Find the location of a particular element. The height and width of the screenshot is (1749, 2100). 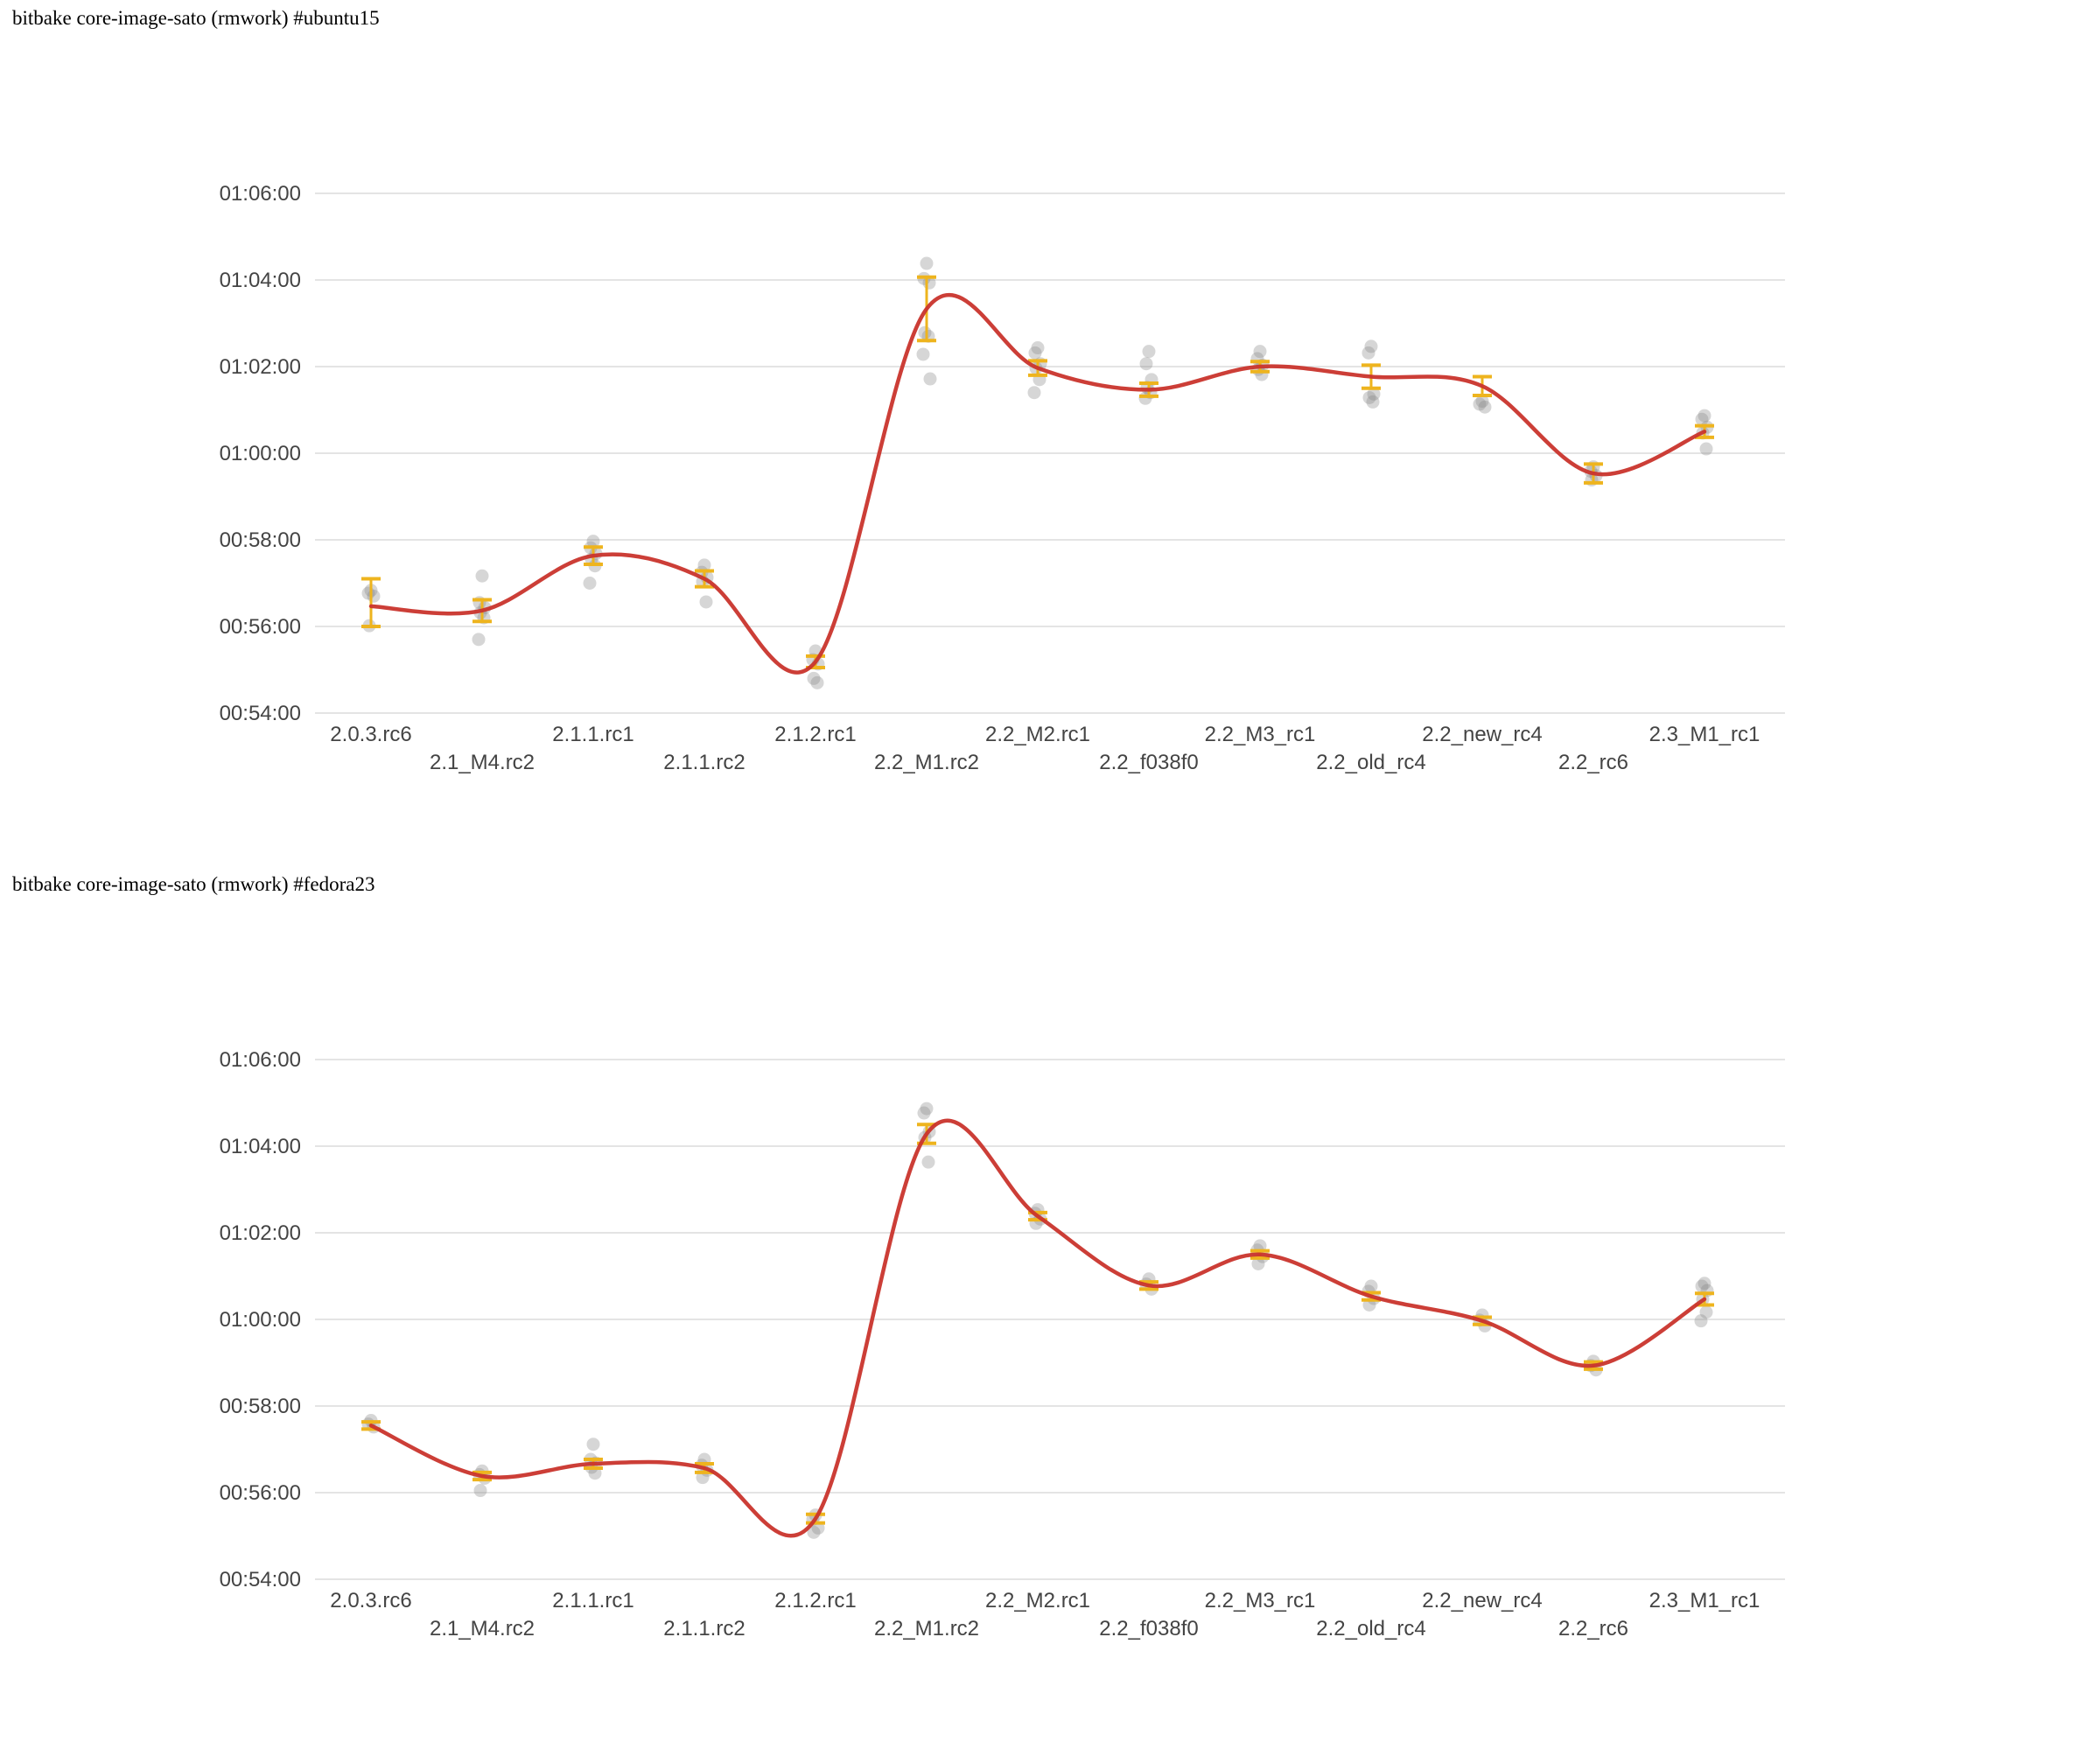

datapoint-2.2_M3_rc1 is located at coordinates (1260, 363).